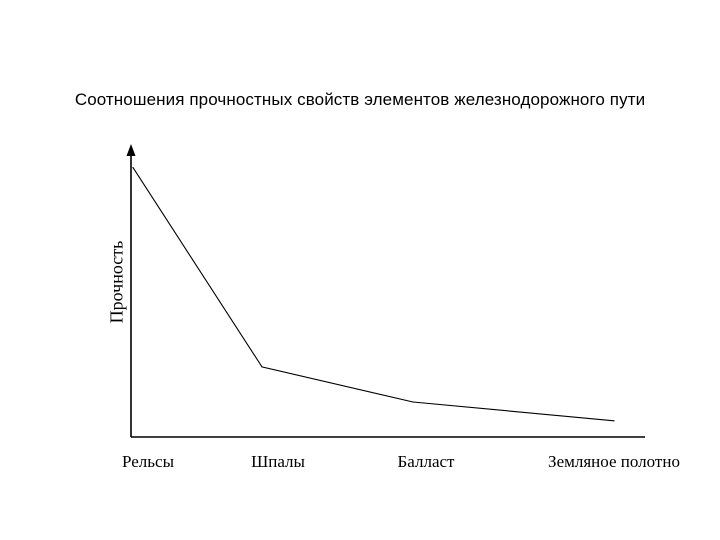 This screenshot has height=540, width=720. What do you see at coordinates (614, 461) in the screenshot?
I see `x-tick-label: Земляное полотно` at bounding box center [614, 461].